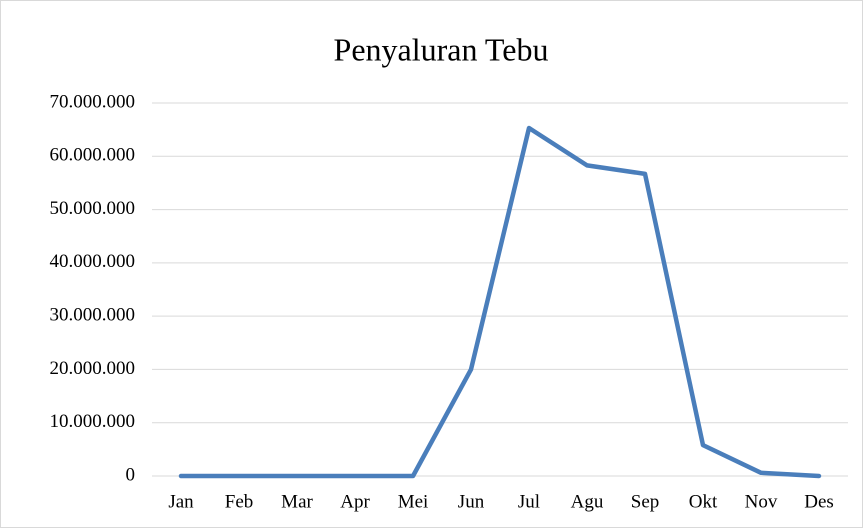  What do you see at coordinates (93, 101) in the screenshot?
I see `y-tick-label: 70.000.000` at bounding box center [93, 101].